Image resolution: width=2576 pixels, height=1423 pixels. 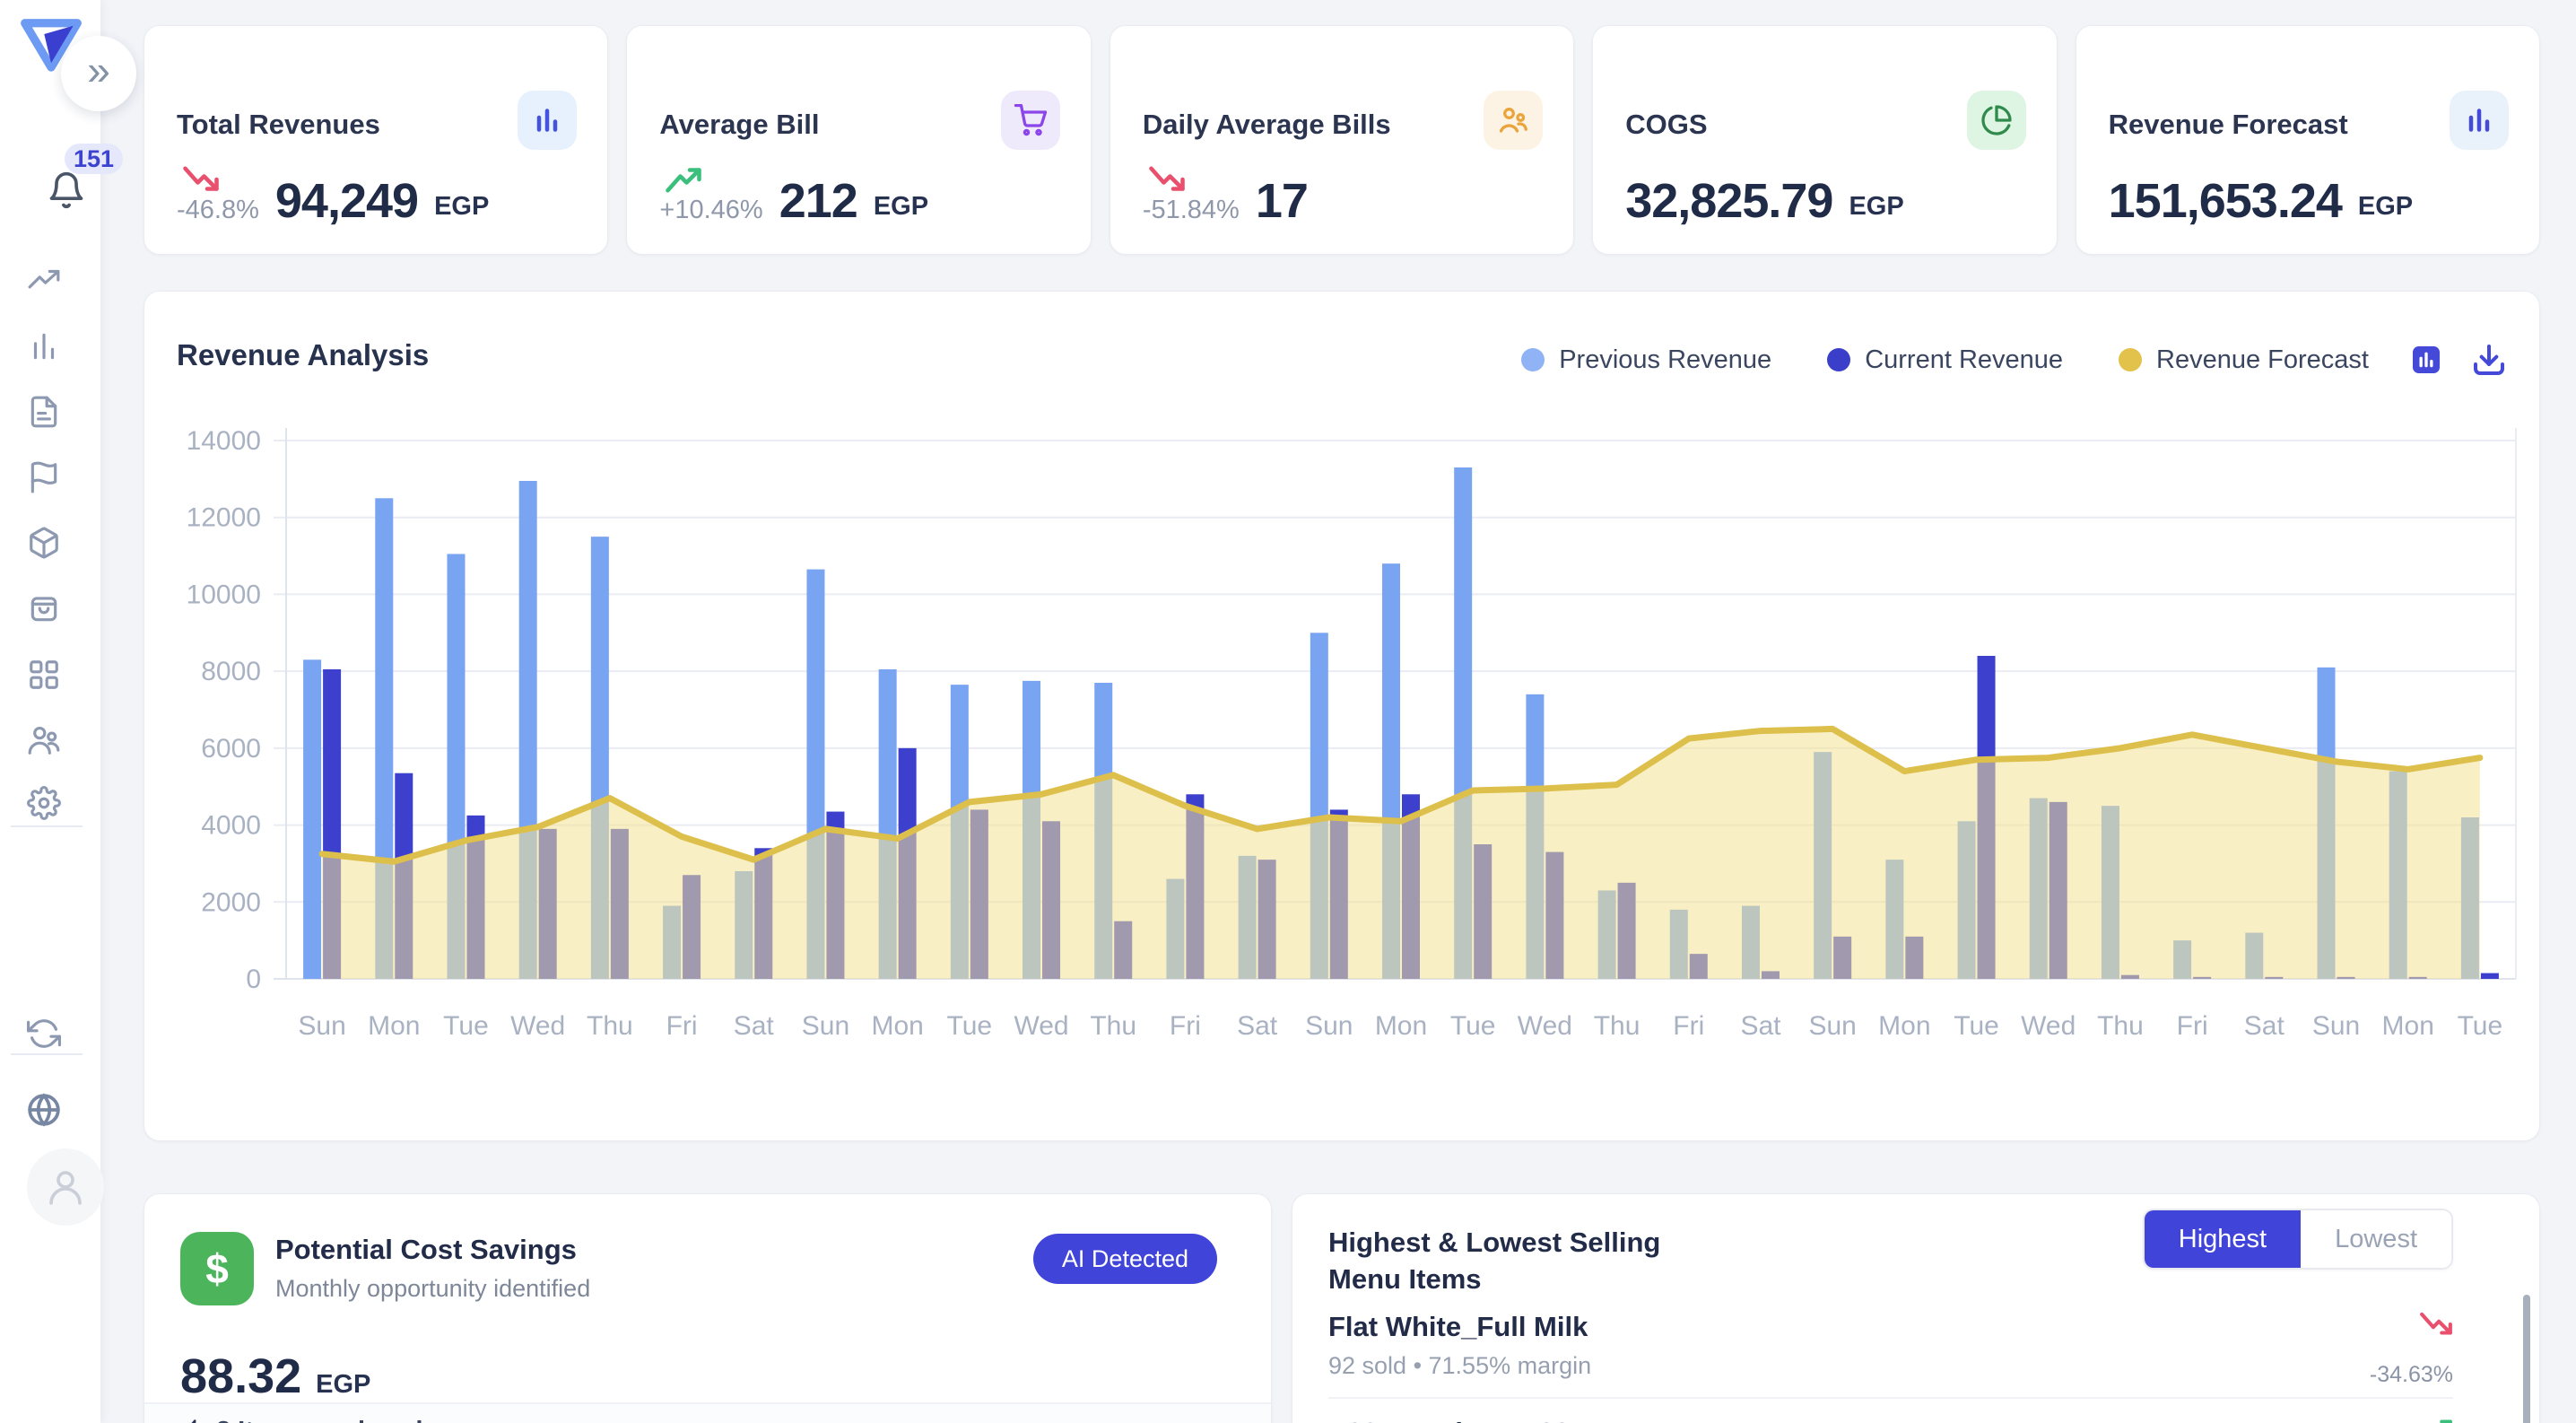 What do you see at coordinates (66, 192) in the screenshot?
I see `notifications-bell-icon` at bounding box center [66, 192].